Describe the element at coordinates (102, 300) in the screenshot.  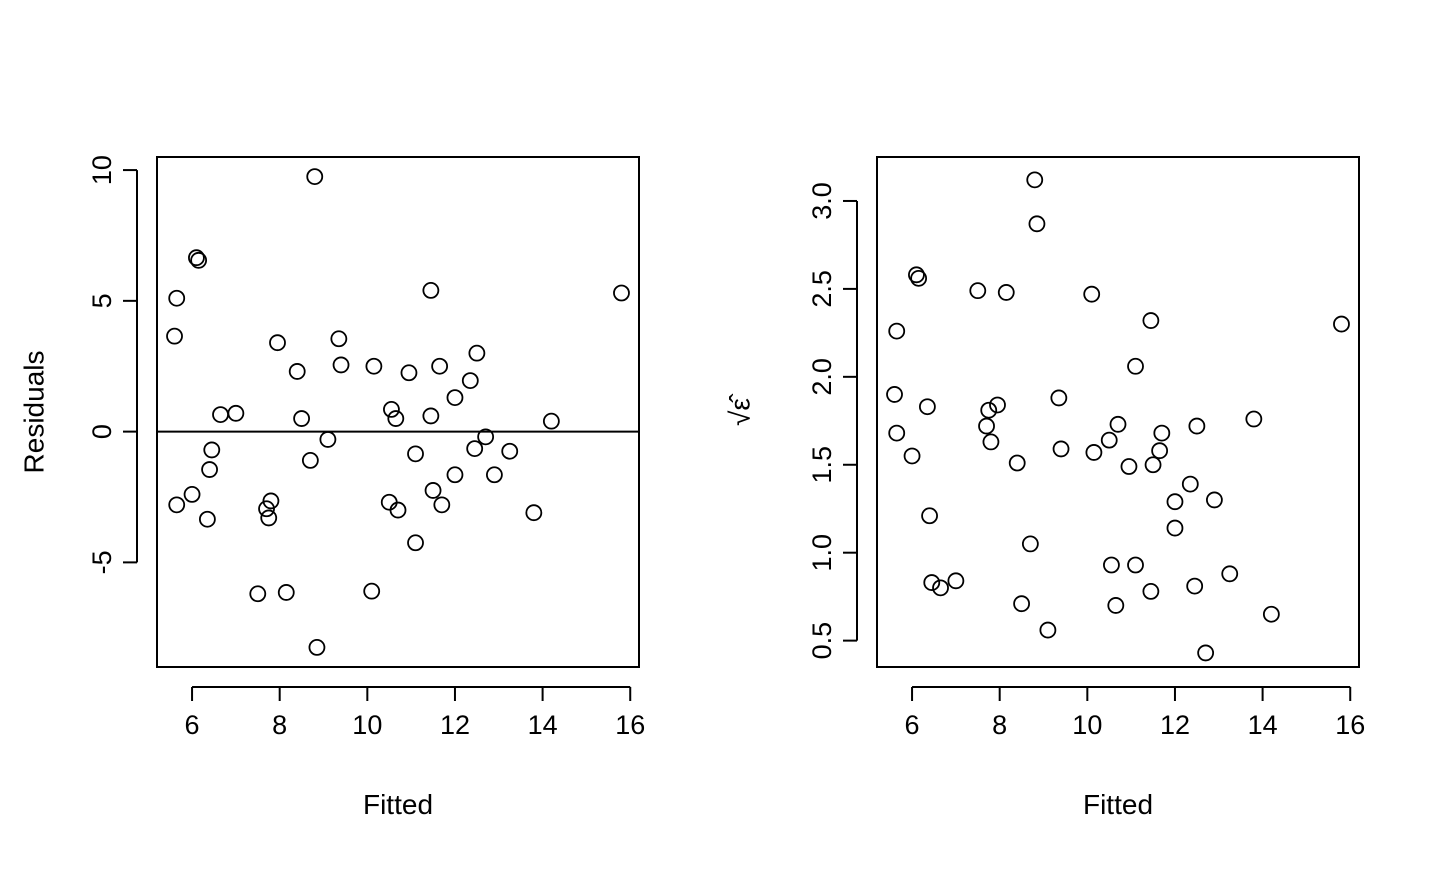
I see `y-tick-label: 5` at that location.